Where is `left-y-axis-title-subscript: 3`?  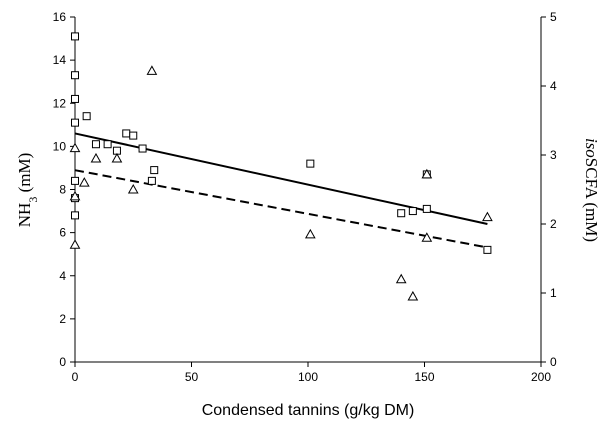 left-y-axis-title-subscript: 3 is located at coordinates (33, 200).